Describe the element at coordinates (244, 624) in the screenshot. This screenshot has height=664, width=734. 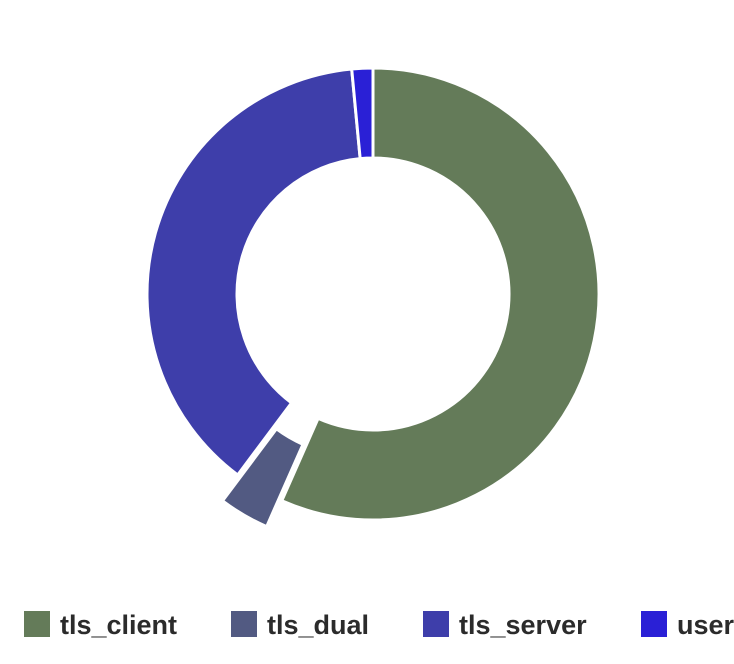
I see `legend-swatch-tls-dual` at that location.